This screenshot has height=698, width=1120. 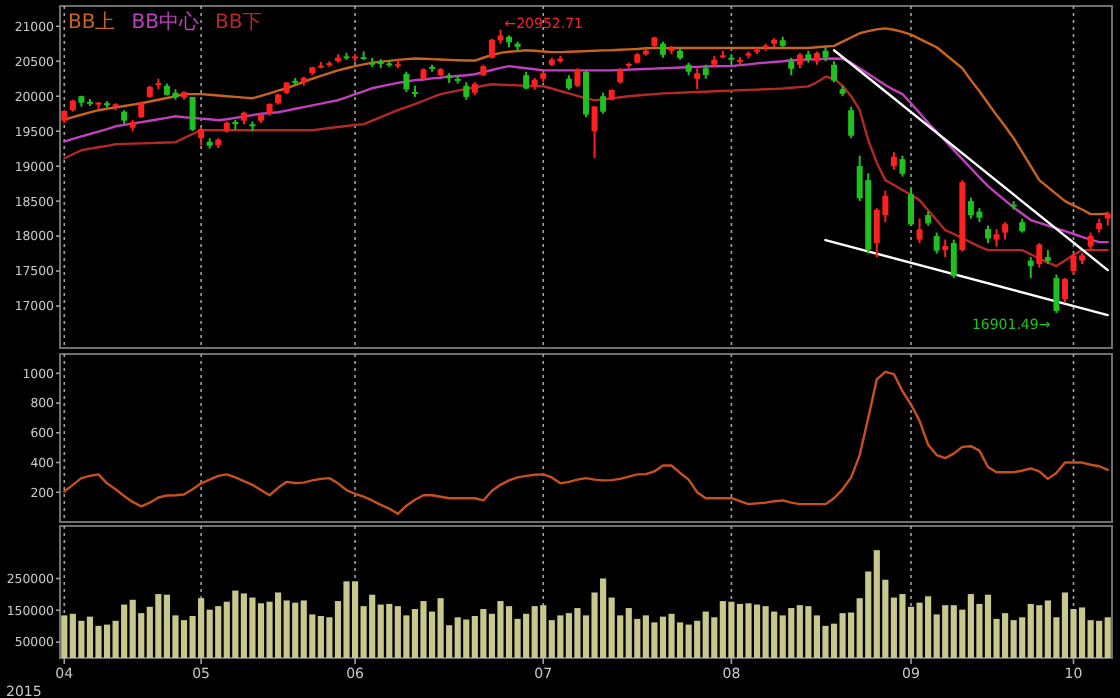 What do you see at coordinates (165, 22) in the screenshot?
I see `text: BB中心` at bounding box center [165, 22].